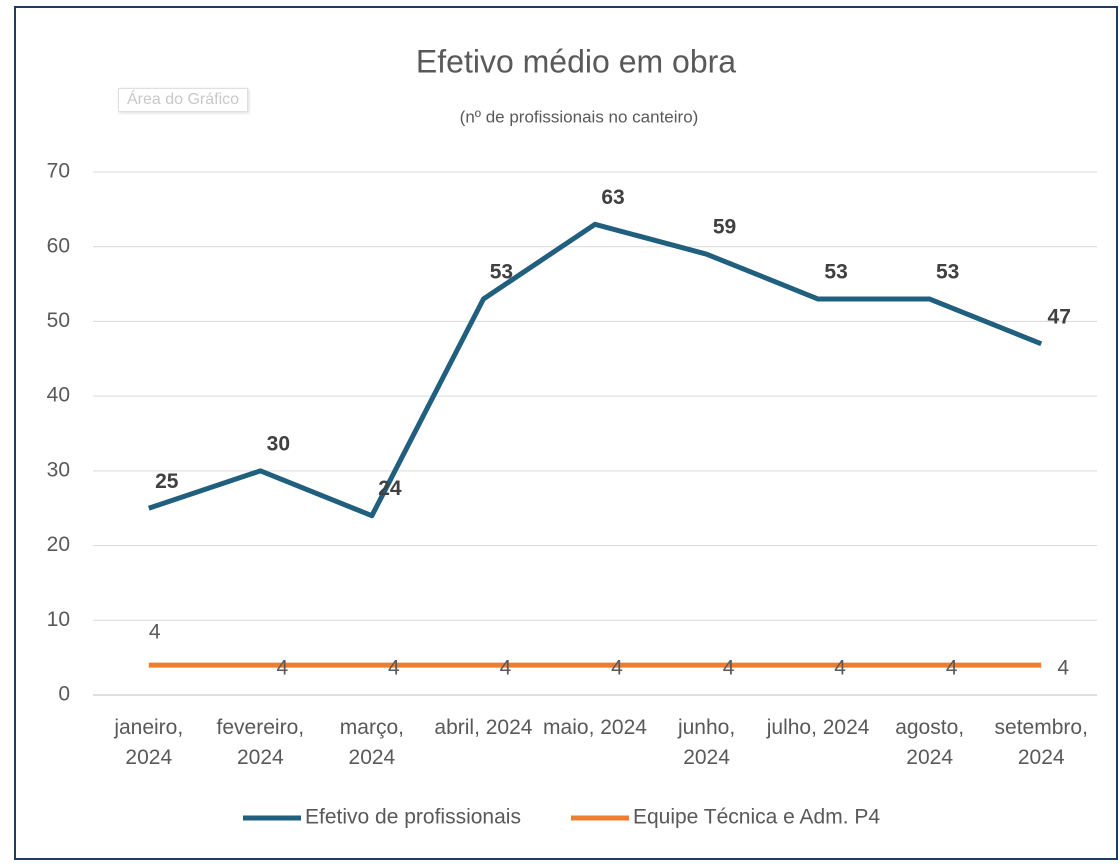  What do you see at coordinates (756, 817) in the screenshot?
I see `legend-label: Equipe Técnica e Adm. P4` at bounding box center [756, 817].